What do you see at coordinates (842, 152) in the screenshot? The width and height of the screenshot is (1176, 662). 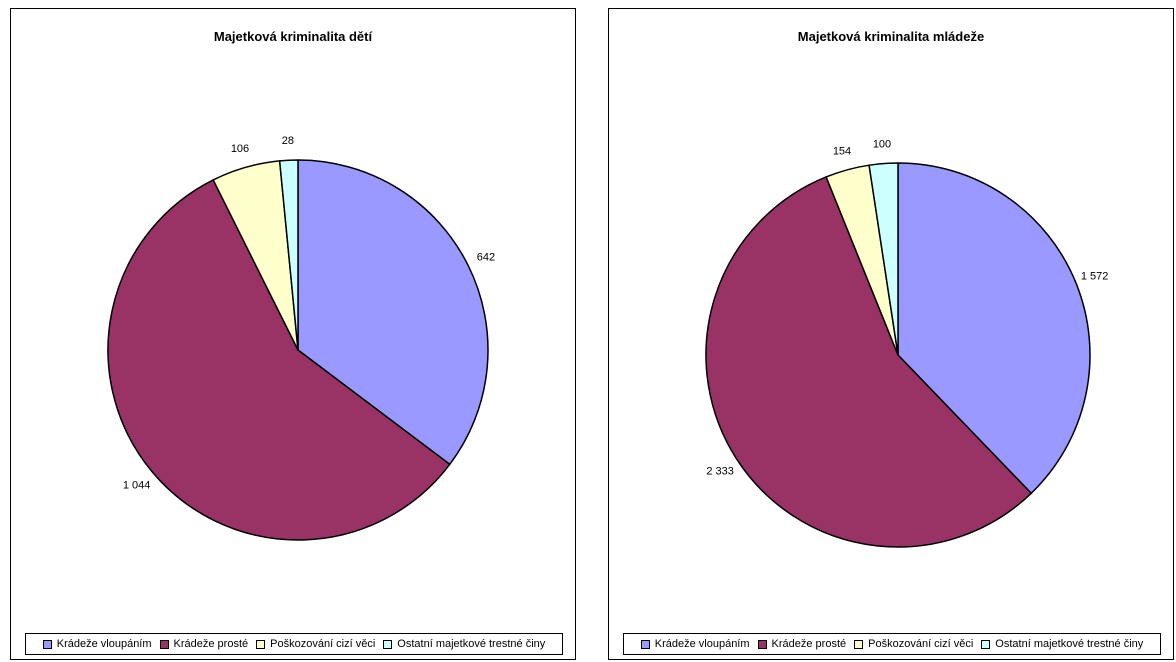 I see `data-label: 154` at bounding box center [842, 152].